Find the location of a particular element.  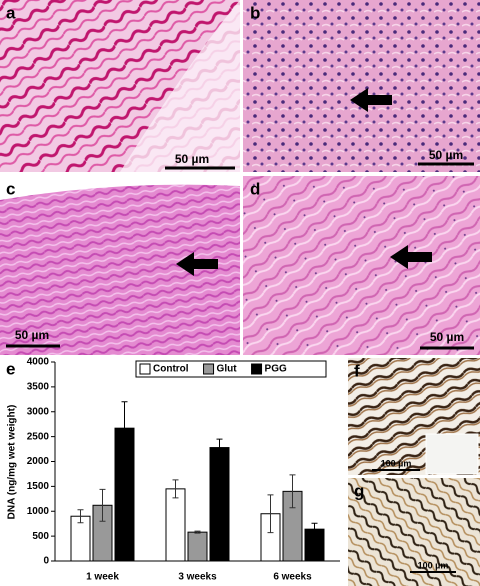

panel-label: e is located at coordinates (10, 368).